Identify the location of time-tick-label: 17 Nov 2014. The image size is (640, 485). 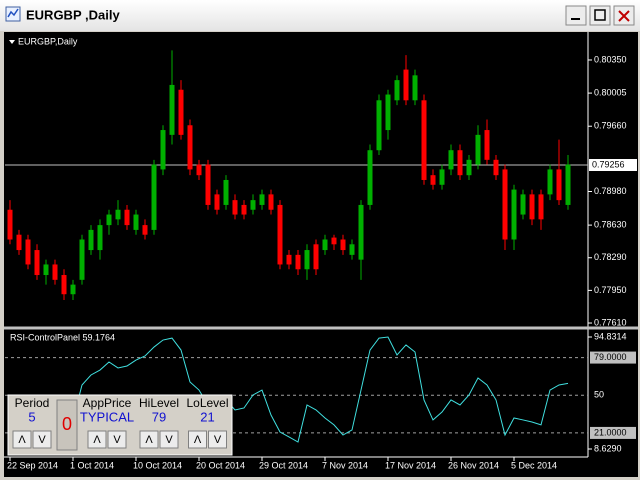
(410, 465).